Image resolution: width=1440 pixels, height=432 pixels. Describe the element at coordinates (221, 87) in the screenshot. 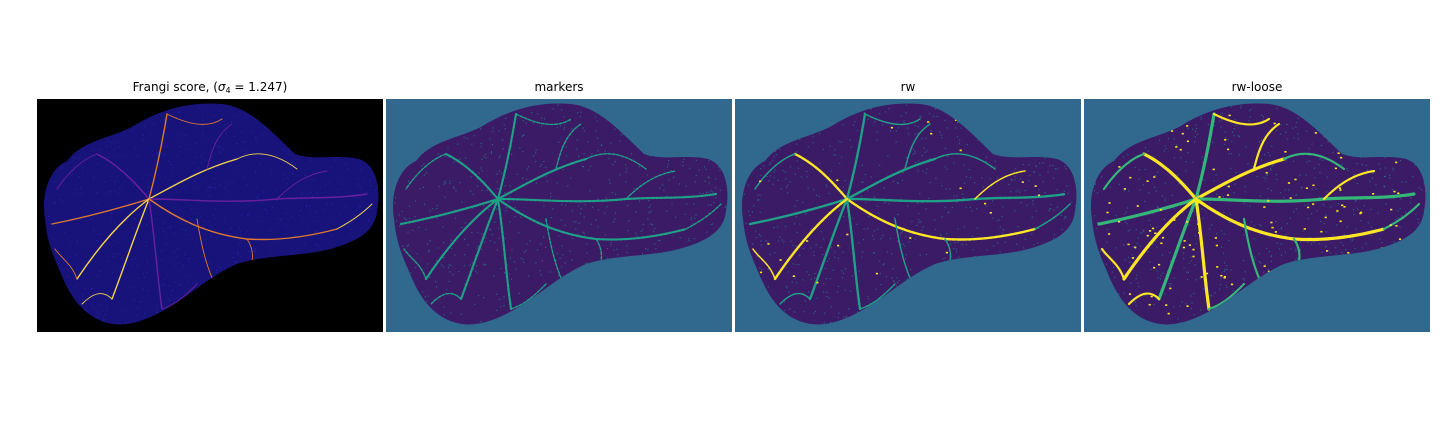

I see `frangi-title-sigma: σ` at that location.